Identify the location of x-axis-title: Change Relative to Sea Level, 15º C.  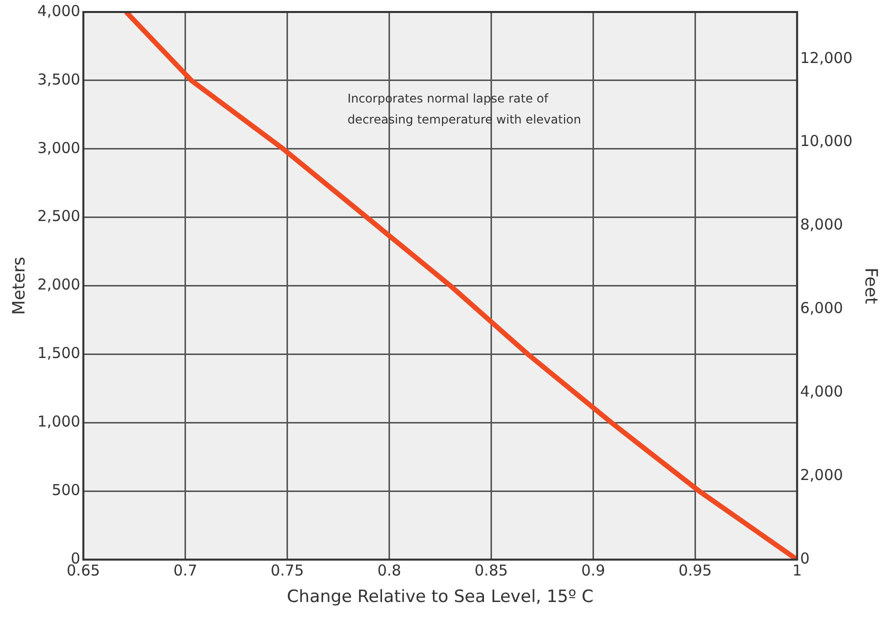
(440, 597).